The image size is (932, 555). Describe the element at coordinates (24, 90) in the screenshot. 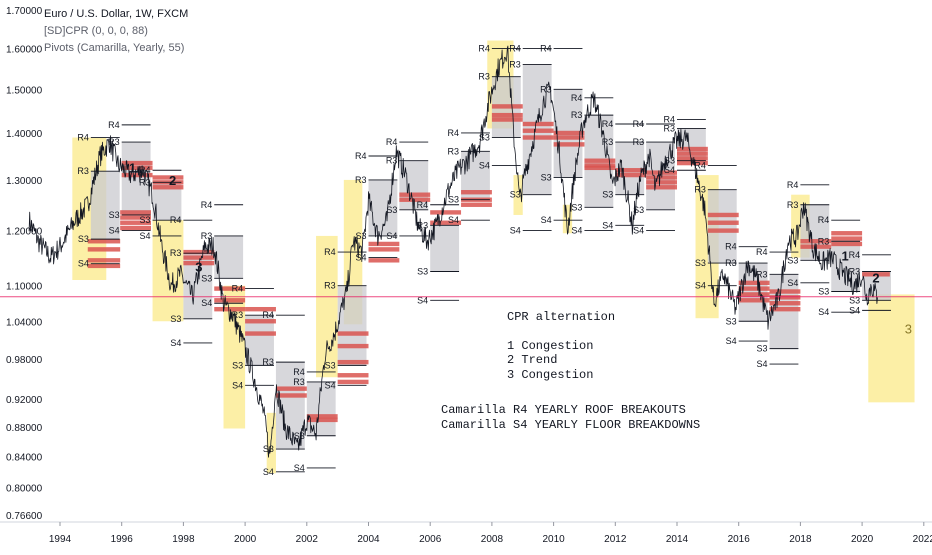

I see `y-tick-label: 1.50000` at that location.